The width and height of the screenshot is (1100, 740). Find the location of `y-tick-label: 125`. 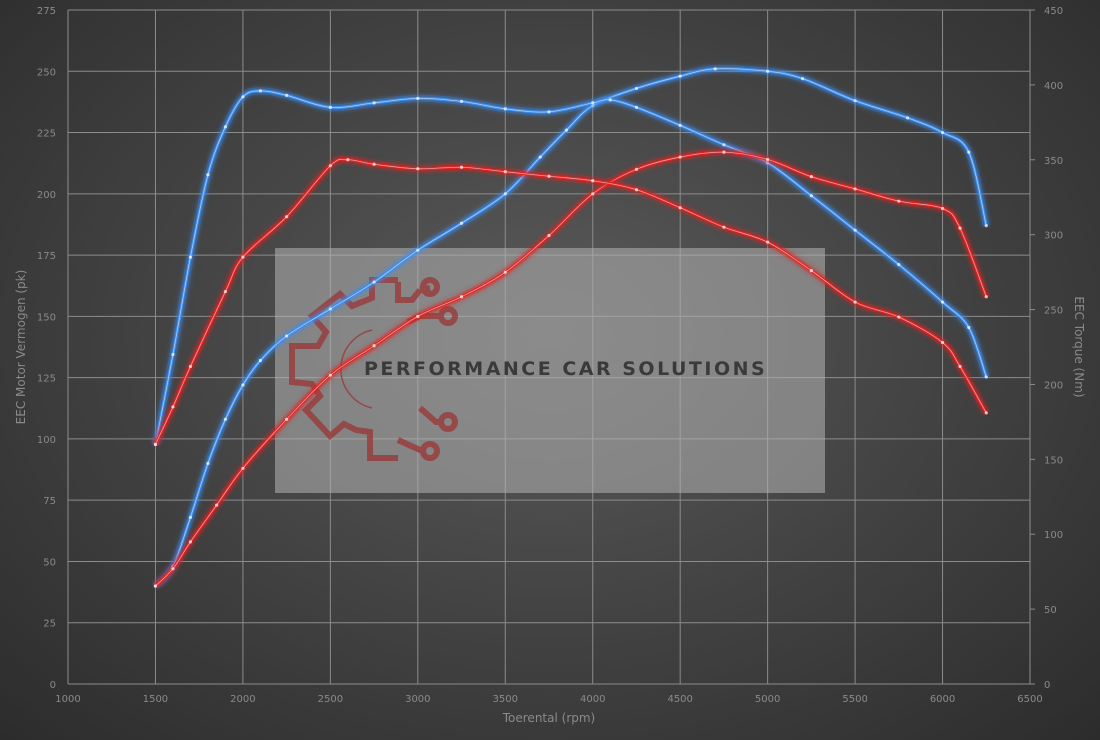

y-tick-label: 125 is located at coordinates (46, 379).